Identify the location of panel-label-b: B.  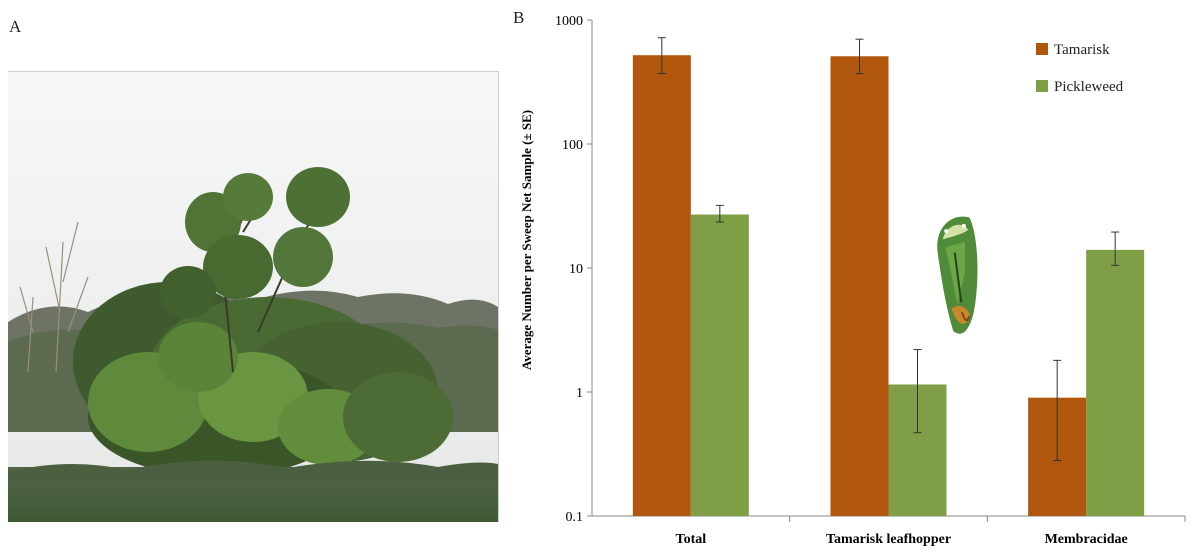
(519, 17).